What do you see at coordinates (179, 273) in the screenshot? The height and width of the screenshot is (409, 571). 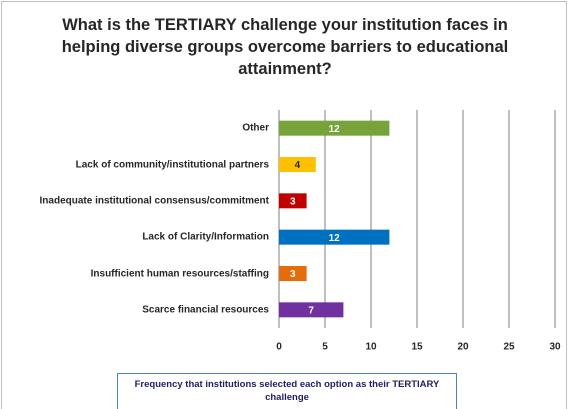 I see `category-label: Insufficient human resources/staffing` at bounding box center [179, 273].